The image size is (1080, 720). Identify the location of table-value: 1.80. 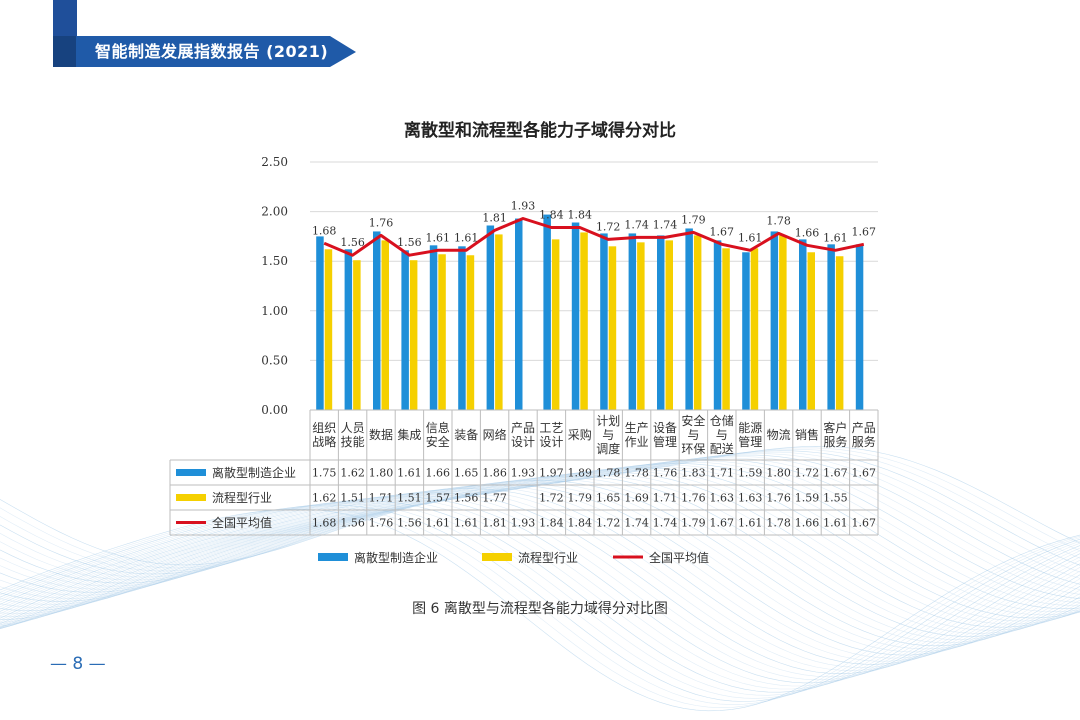
(381, 473).